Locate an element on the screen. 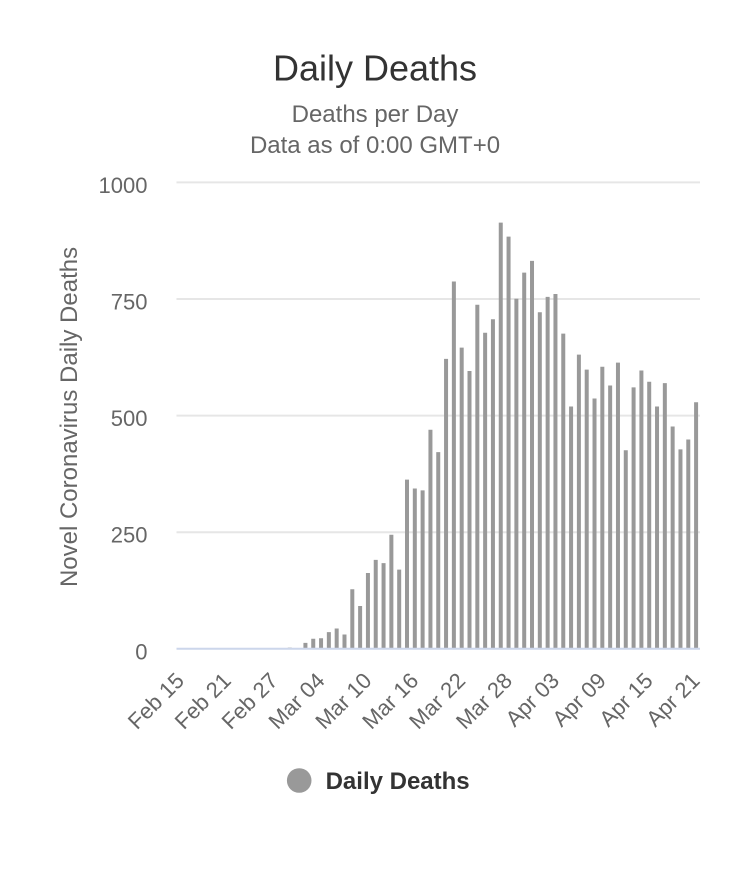 The image size is (750, 876). svg-text: 0 is located at coordinates (141, 651).